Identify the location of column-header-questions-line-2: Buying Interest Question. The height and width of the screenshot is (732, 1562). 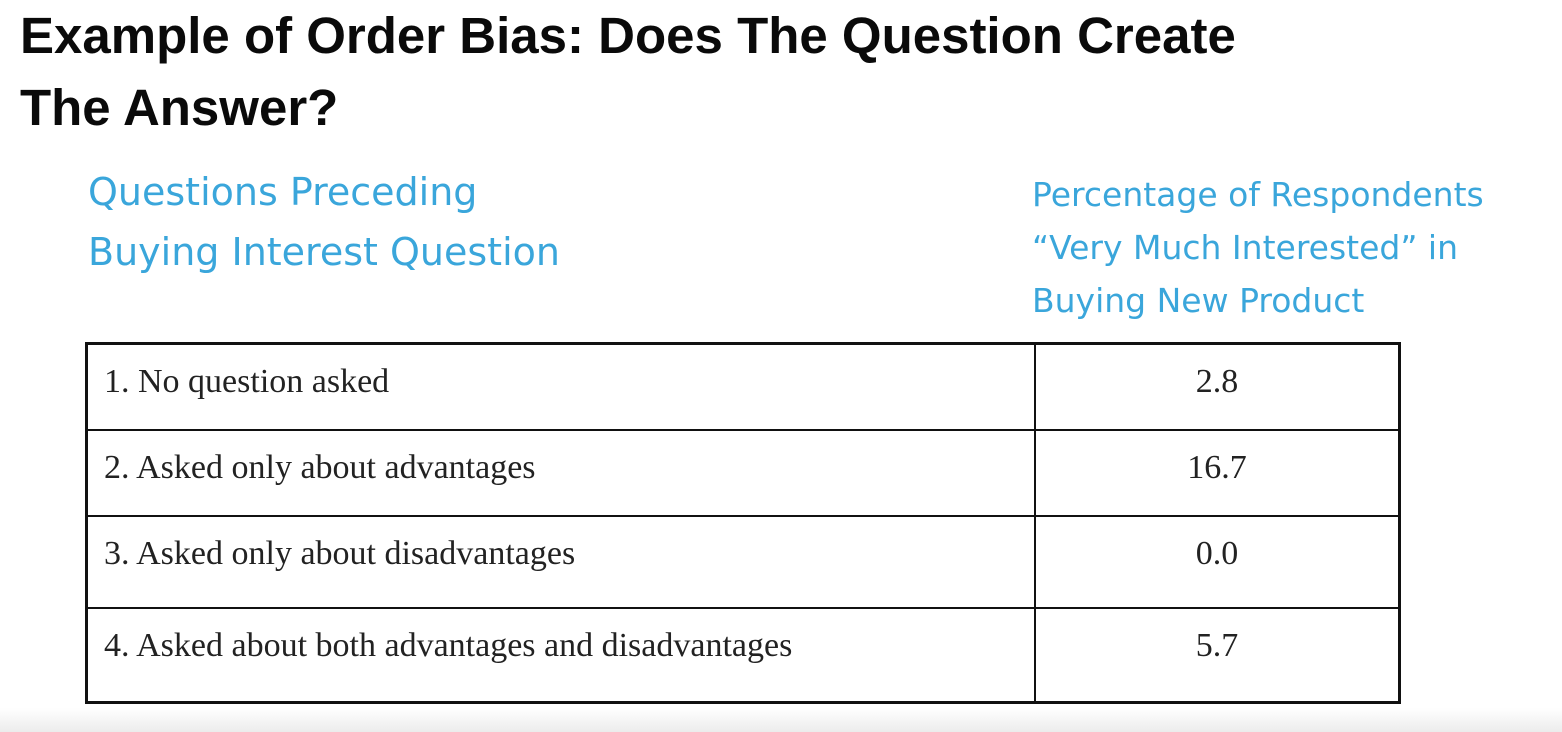
(324, 252).